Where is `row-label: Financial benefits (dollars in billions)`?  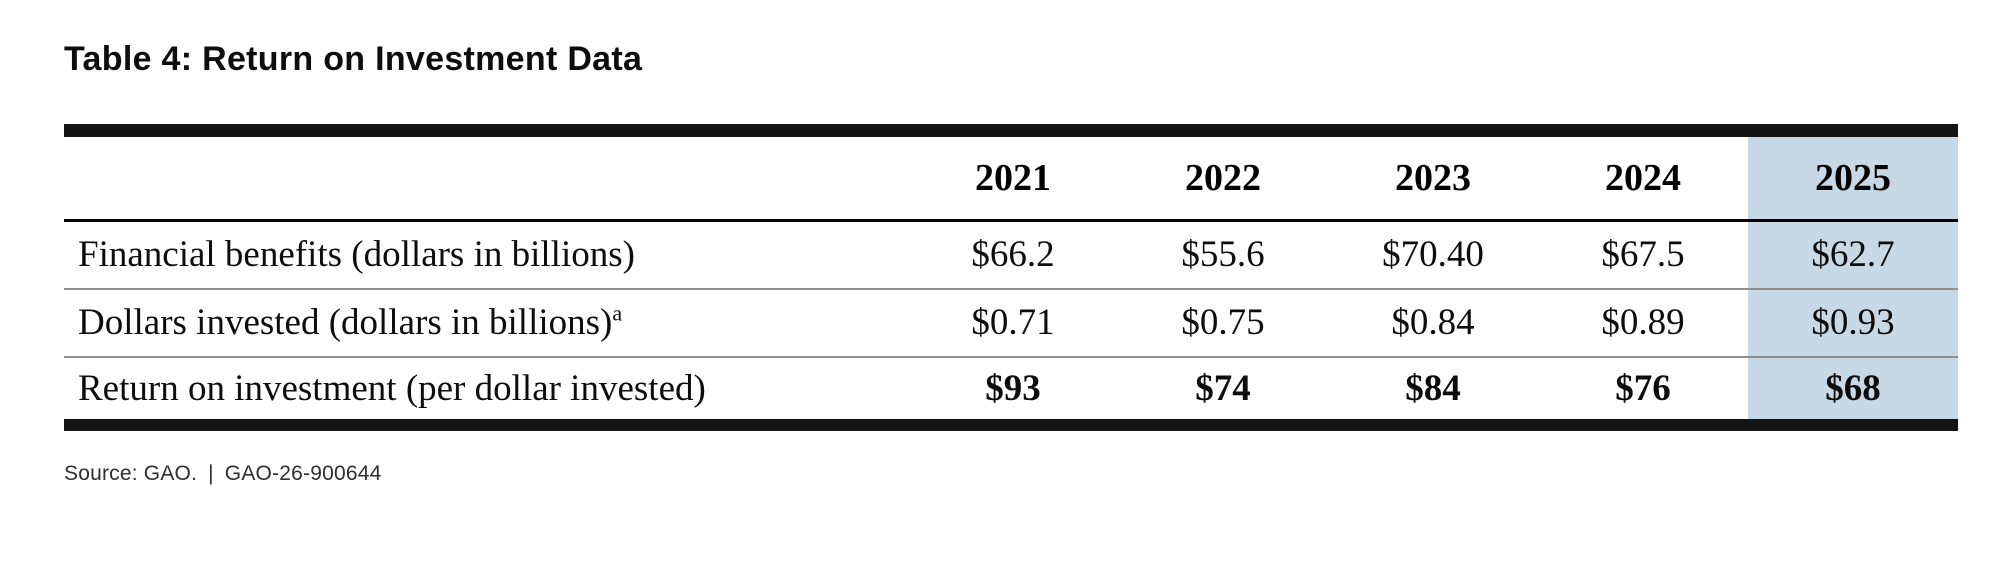 row-label: Financial benefits (dollars in billions) is located at coordinates (486, 255).